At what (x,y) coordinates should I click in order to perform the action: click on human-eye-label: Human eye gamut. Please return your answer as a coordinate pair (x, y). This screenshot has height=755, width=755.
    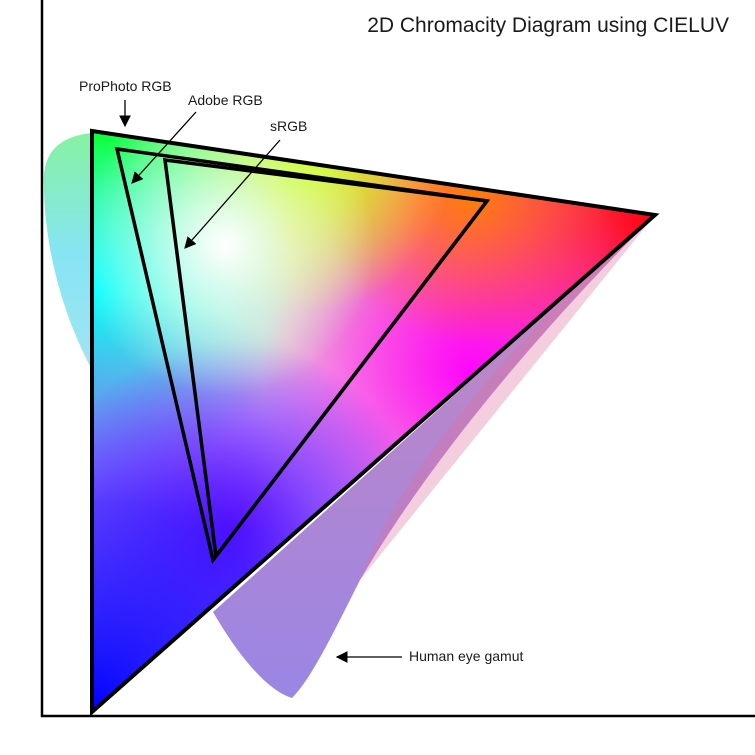
    Looking at the image, I should click on (466, 656).